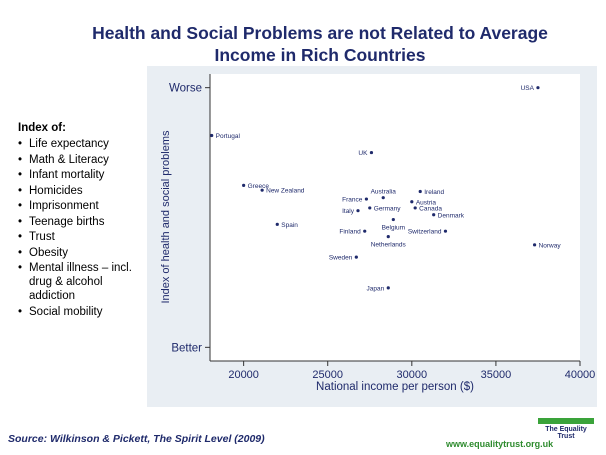 This screenshot has height=455, width=606. What do you see at coordinates (388, 288) in the screenshot?
I see `point-japan` at bounding box center [388, 288].